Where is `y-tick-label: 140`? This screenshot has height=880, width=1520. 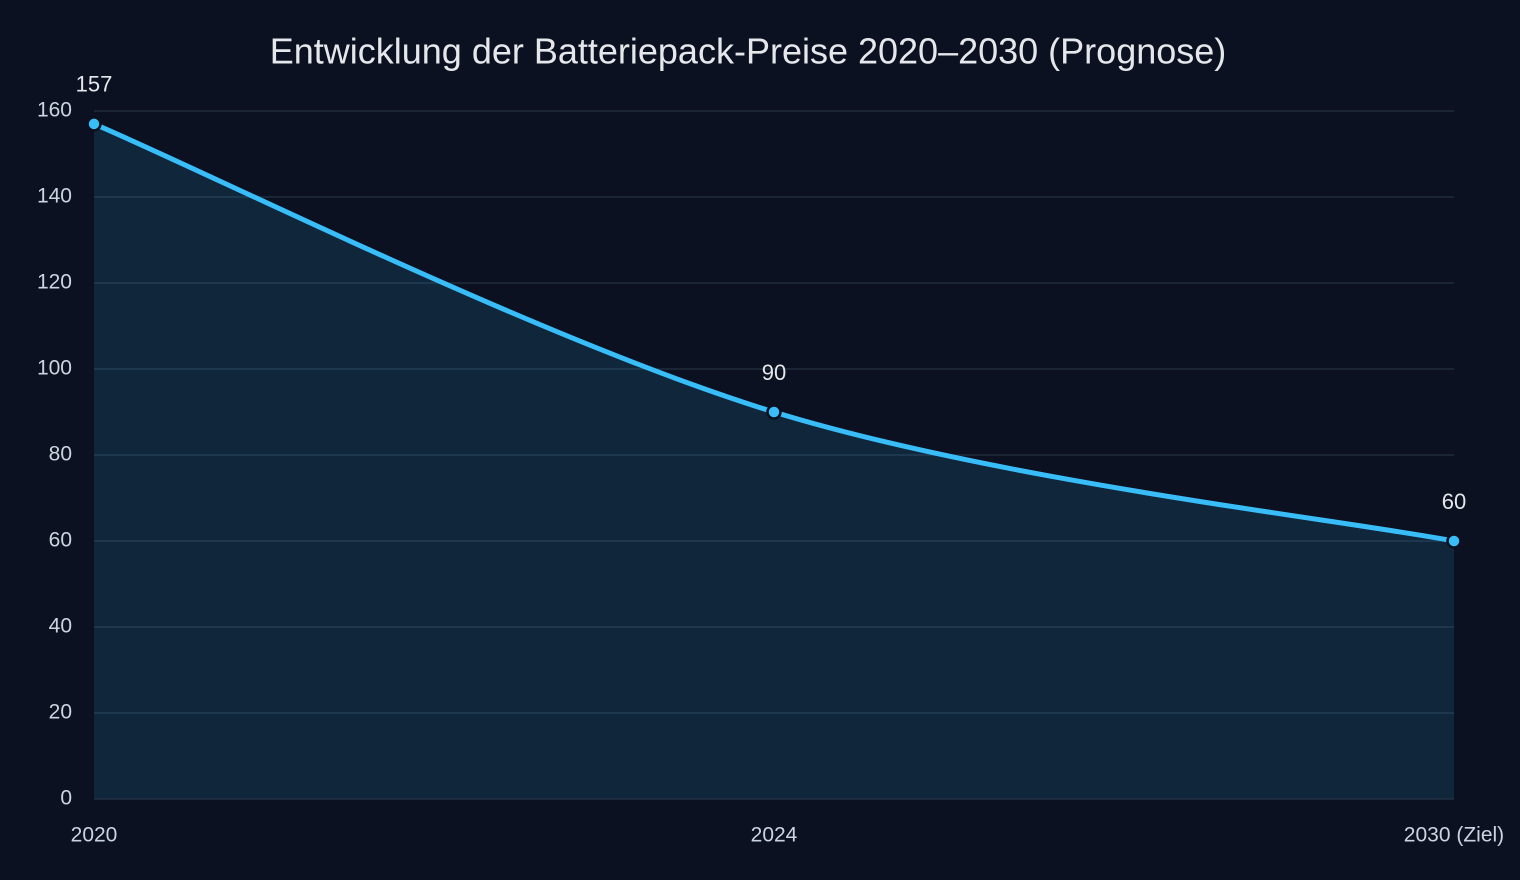 y-tick-label: 140 is located at coordinates (54, 196).